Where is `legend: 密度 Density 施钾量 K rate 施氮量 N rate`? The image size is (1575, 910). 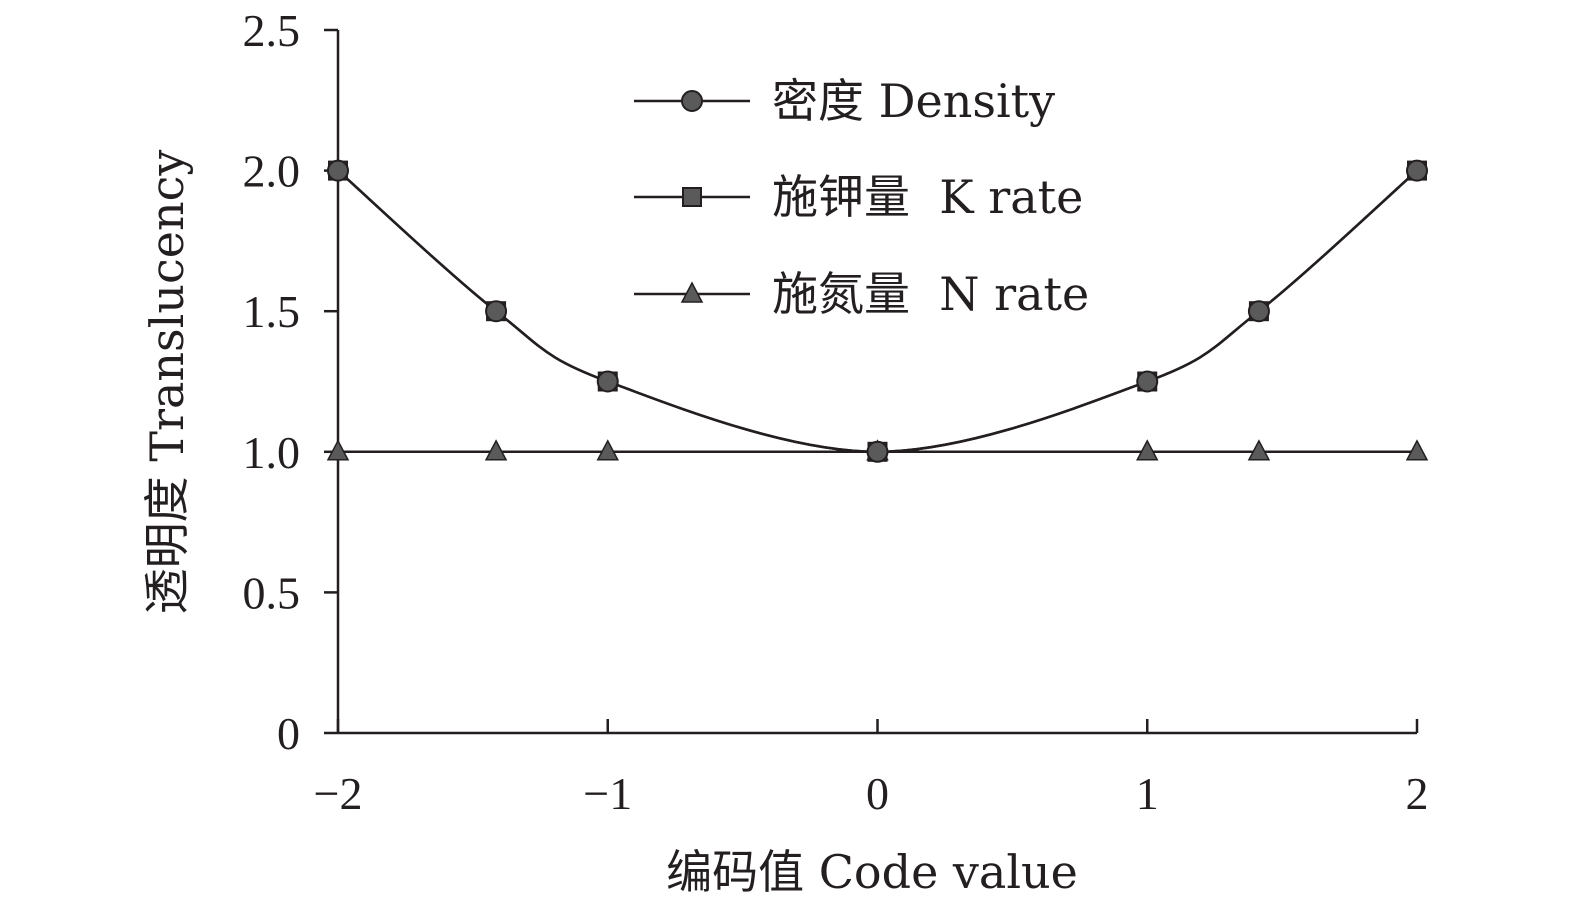 legend: 密度 Density 施钾量 K rate 施氮量 N rate is located at coordinates (861, 197).